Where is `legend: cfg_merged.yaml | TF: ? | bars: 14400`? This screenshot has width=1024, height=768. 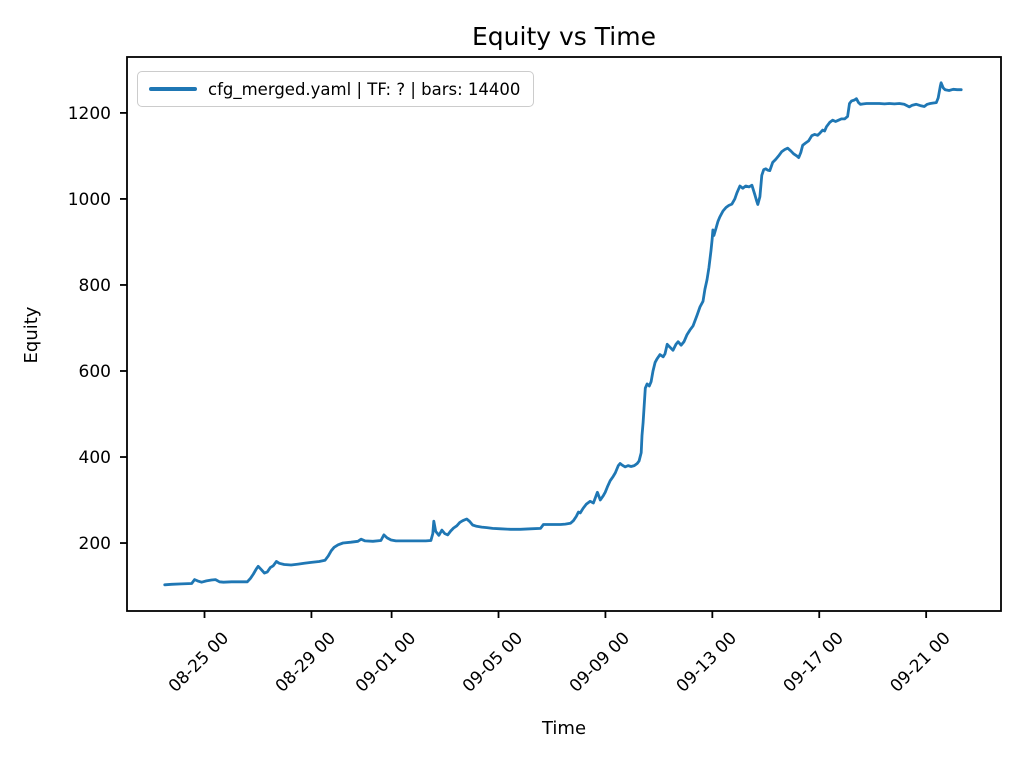 legend: cfg_merged.yaml | TF: ? | bars: 14400 is located at coordinates (336, 89).